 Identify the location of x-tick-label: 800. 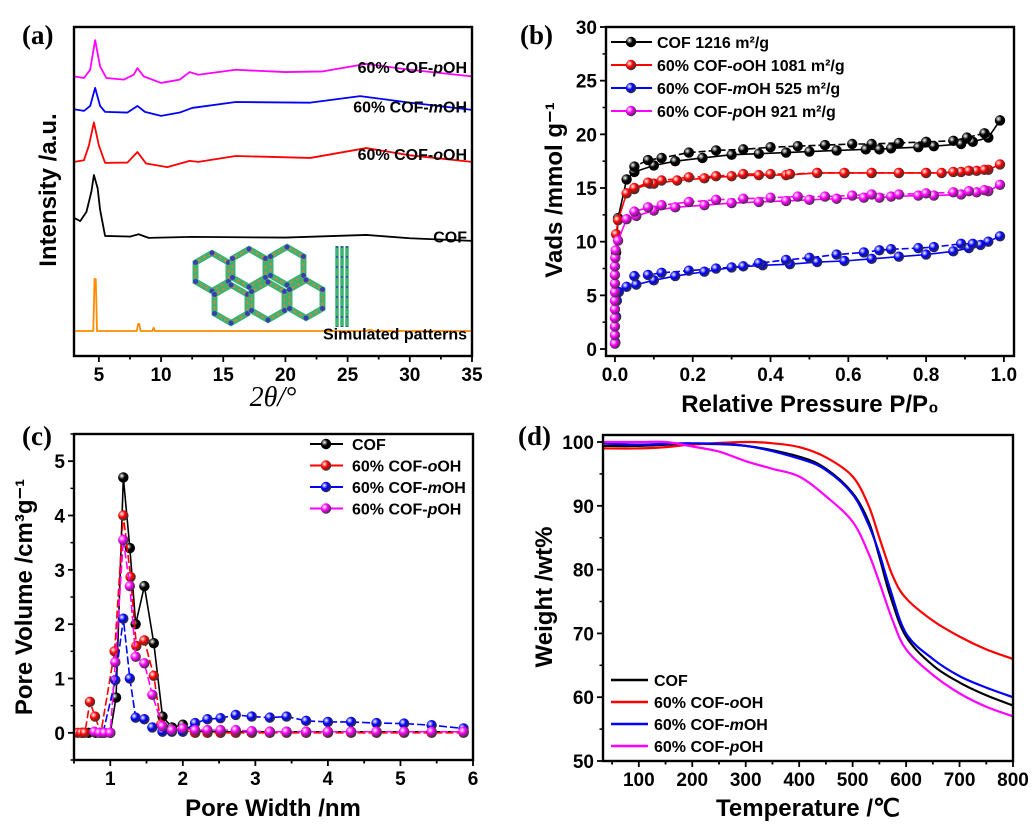
(1013, 780).